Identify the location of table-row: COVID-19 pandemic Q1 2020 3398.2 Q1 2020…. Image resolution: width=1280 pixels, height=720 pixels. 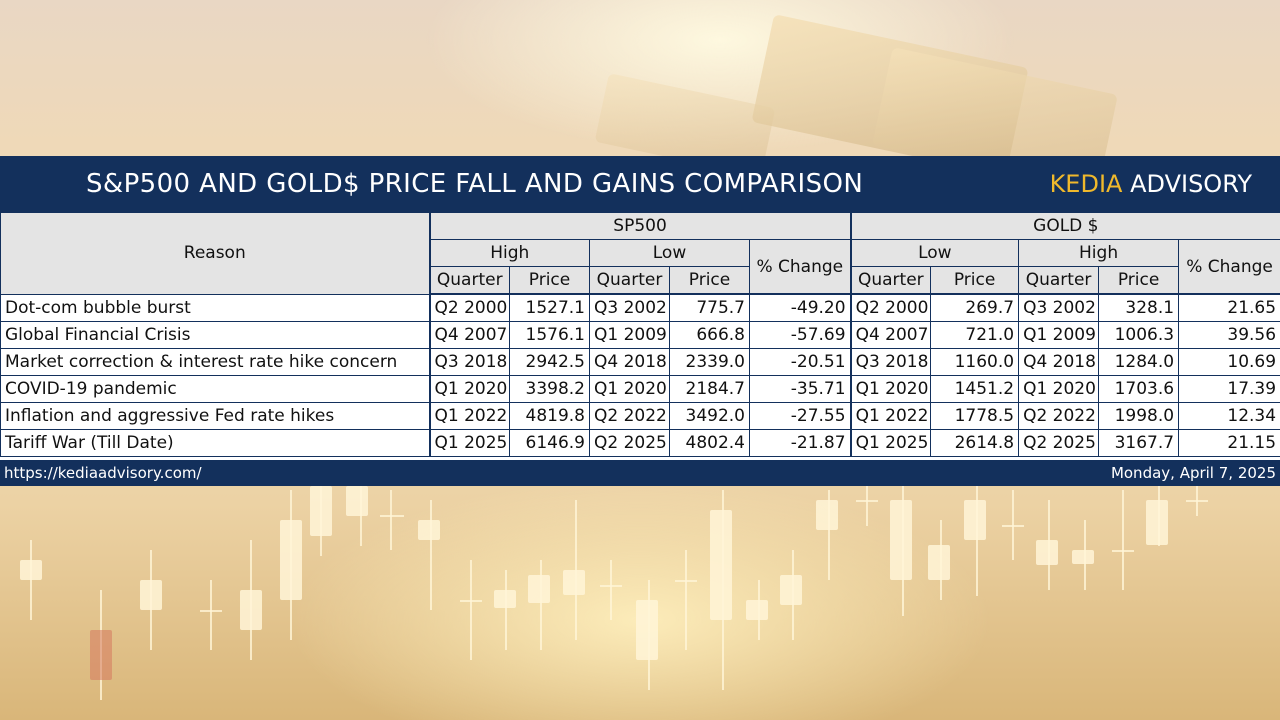
(640, 389).